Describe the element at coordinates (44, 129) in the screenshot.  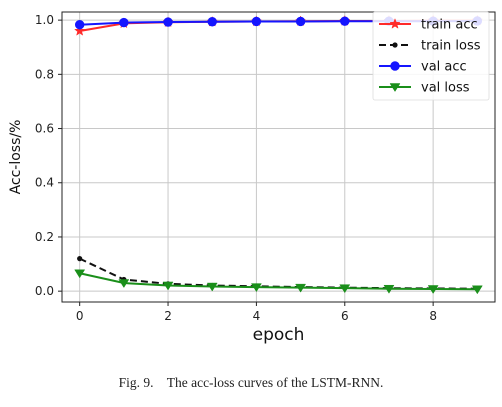
I see `y-tick-label: 0.6` at that location.